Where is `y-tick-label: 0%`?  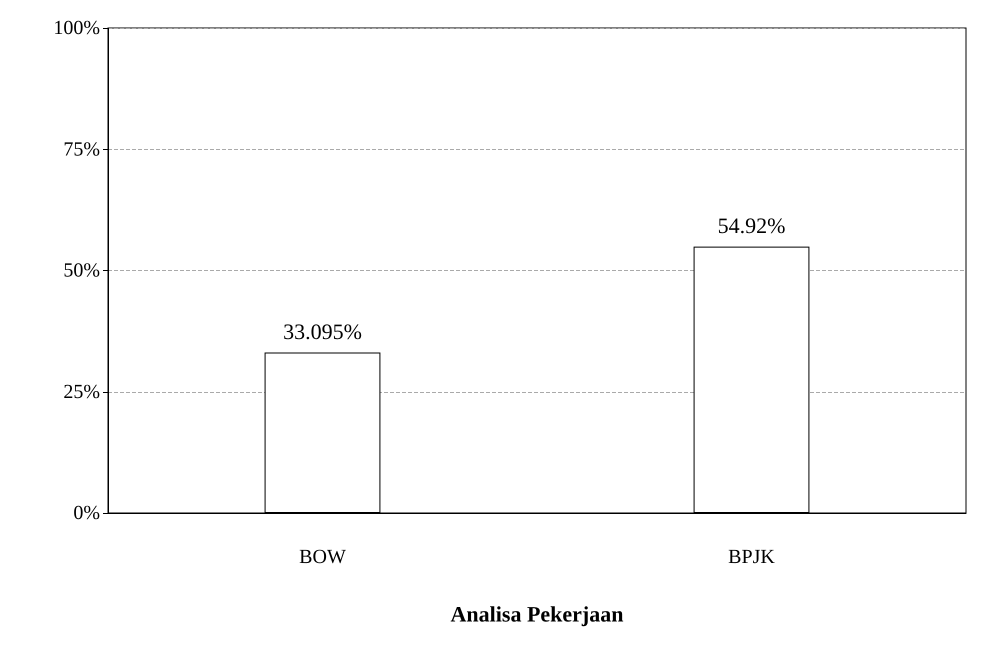
y-tick-label: 0% is located at coordinates (86, 513).